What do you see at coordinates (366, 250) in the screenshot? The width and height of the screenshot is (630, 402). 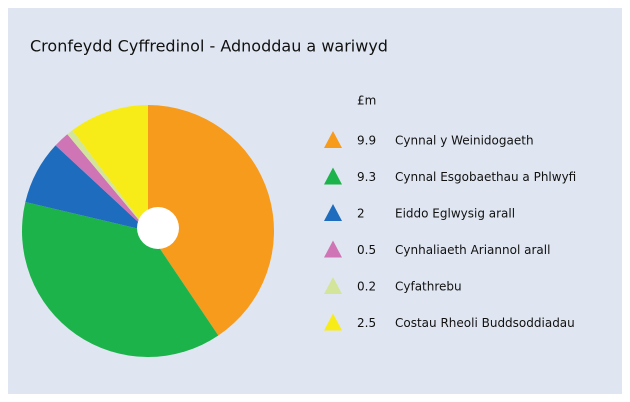 I see `legend-value: 0.5` at bounding box center [366, 250].